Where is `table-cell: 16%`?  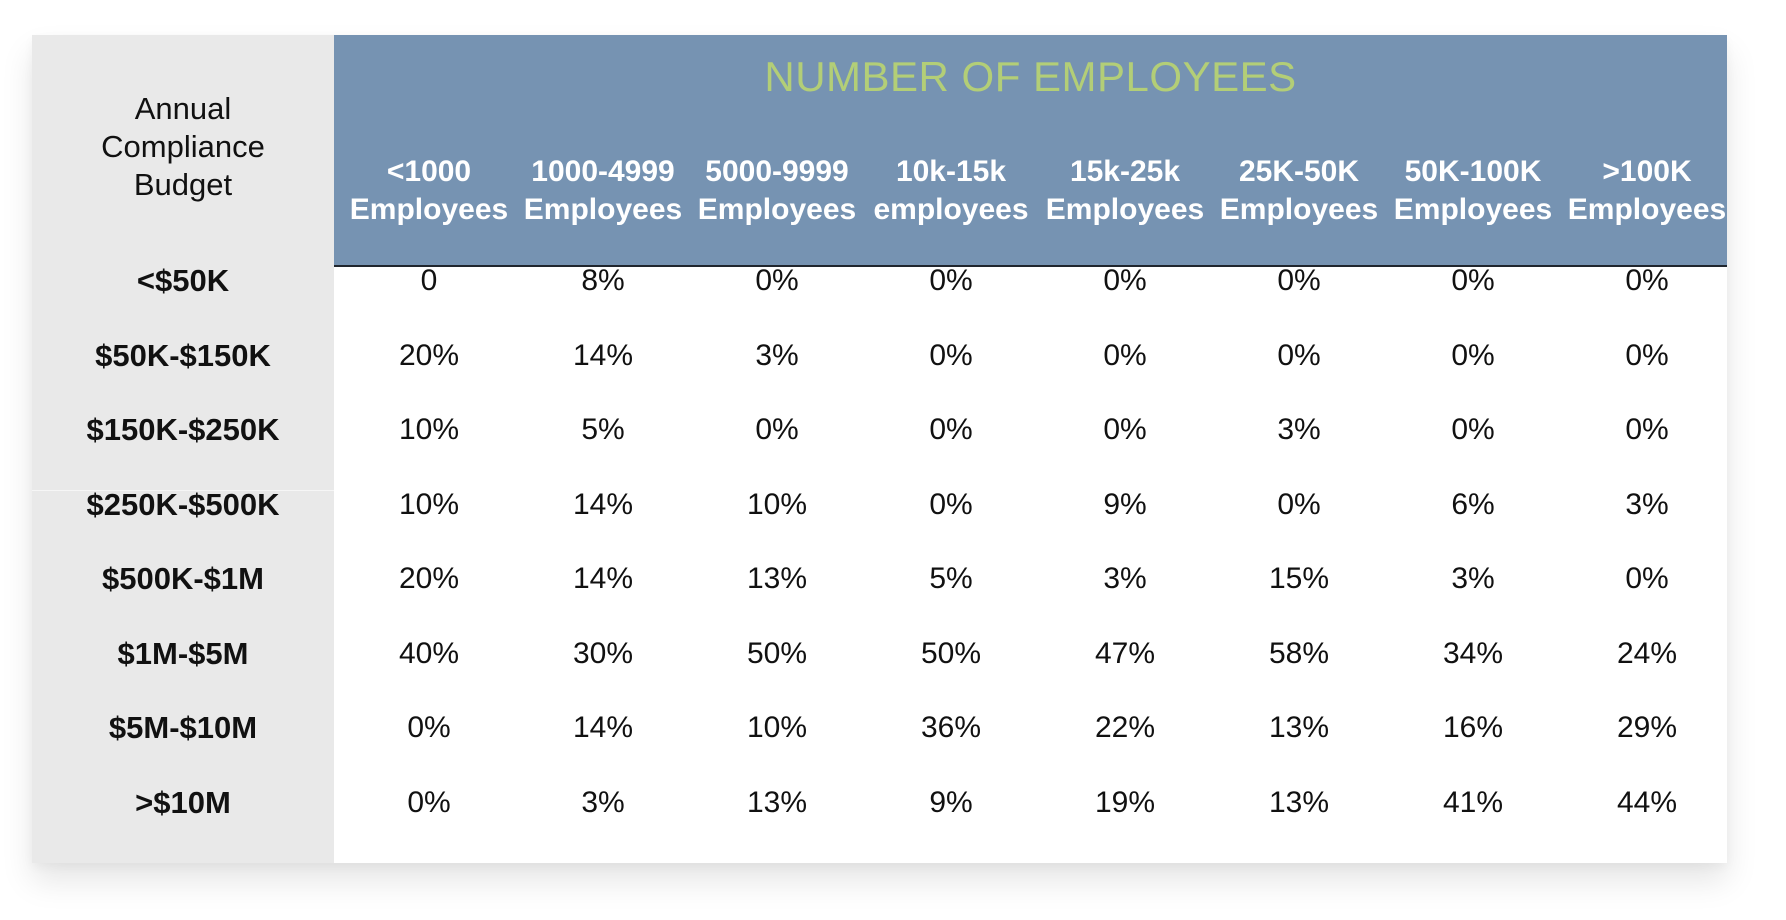 table-cell: 16% is located at coordinates (1473, 727).